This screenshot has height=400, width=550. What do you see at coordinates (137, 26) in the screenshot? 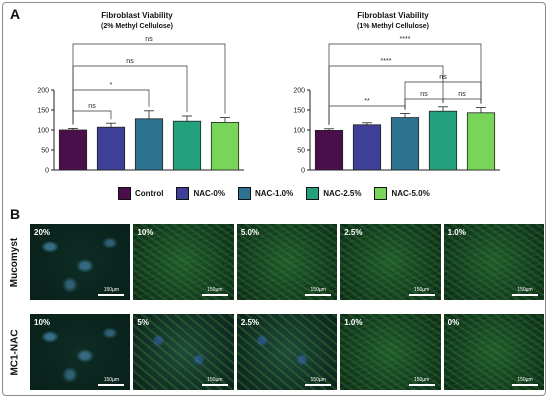
I see `chart-subtitle: (2% Methyl Cellulose)` at bounding box center [137, 26].